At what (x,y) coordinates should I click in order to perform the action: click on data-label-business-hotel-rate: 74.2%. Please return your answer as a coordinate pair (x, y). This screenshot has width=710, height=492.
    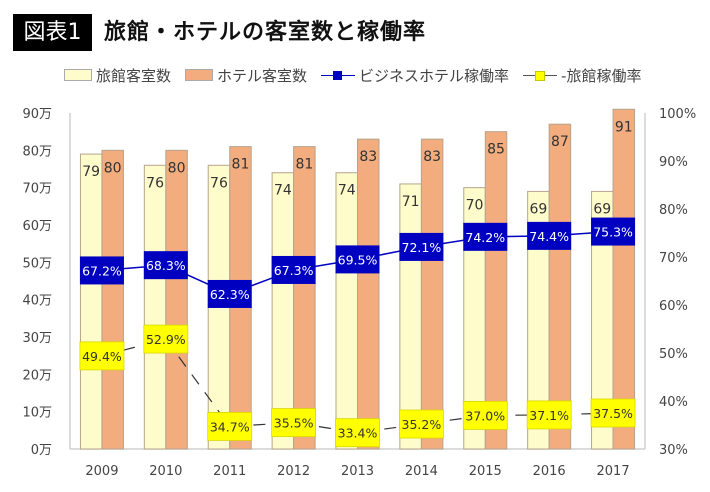
    Looking at the image, I should click on (485, 237).